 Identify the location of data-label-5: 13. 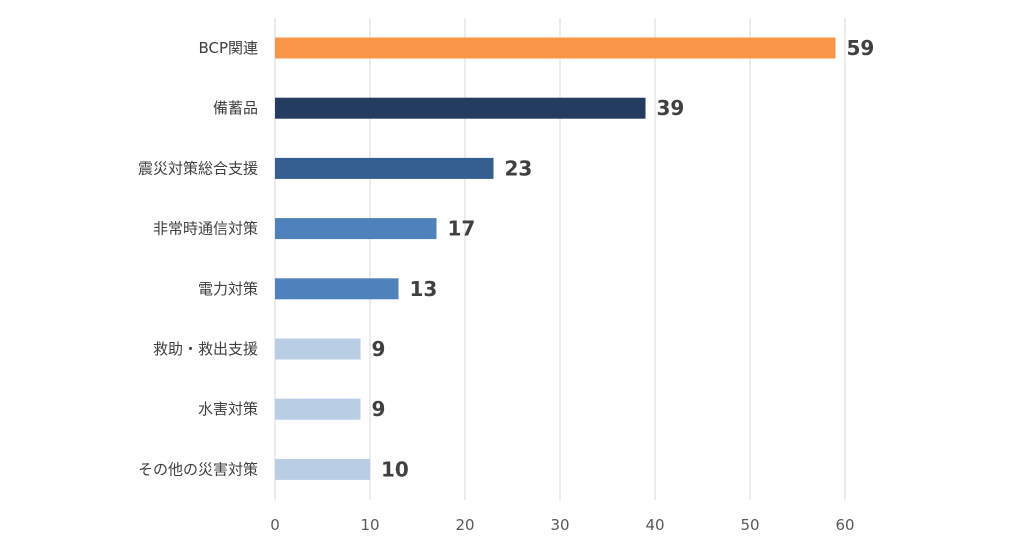
(424, 289).